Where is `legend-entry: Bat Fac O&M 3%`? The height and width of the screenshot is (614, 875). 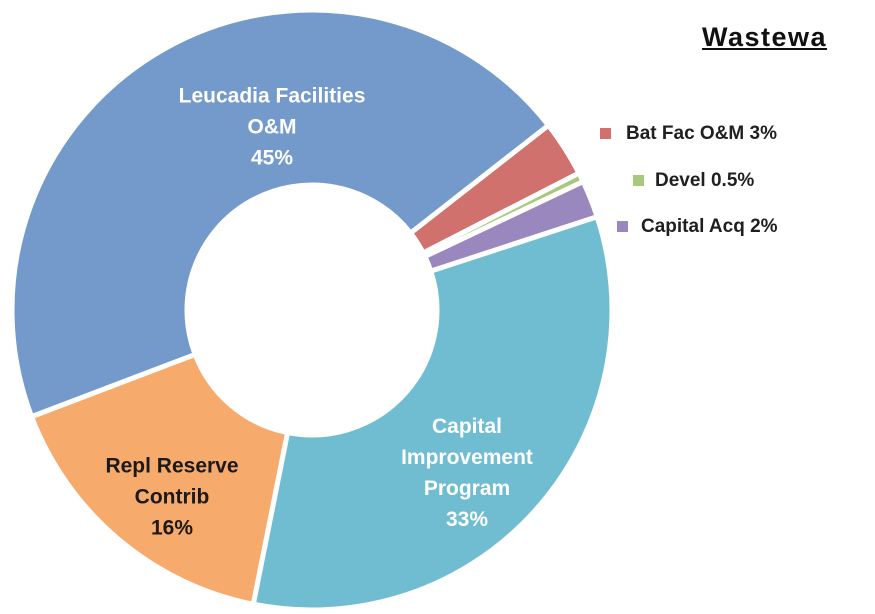
legend-entry: Bat Fac O&M 3% is located at coordinates (701, 134).